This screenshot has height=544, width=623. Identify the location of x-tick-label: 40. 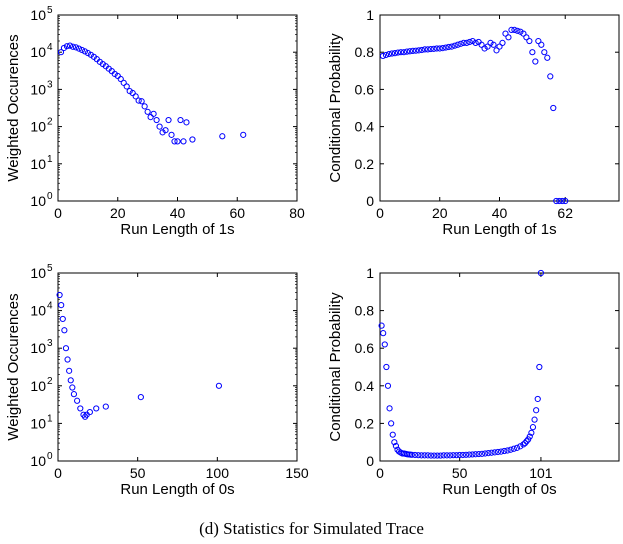
(500, 213).